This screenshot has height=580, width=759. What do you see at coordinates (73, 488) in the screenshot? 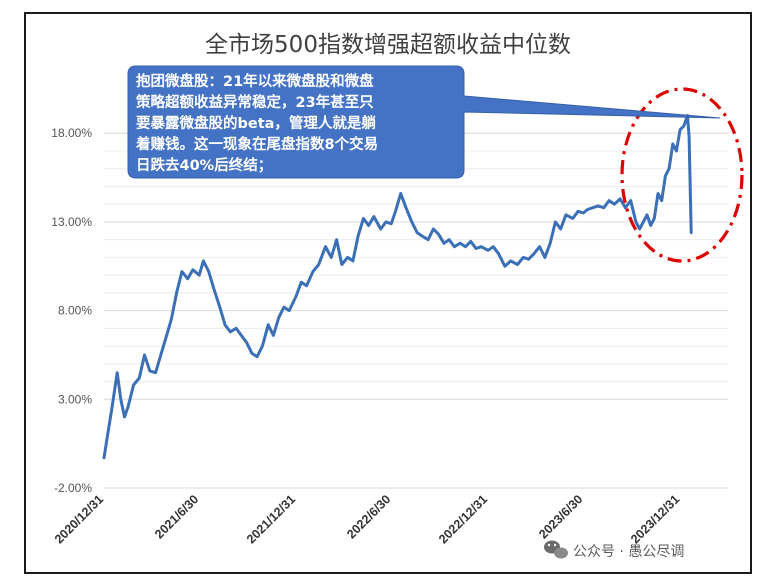
I see `y-tick-label: -2.00%` at bounding box center [73, 488].